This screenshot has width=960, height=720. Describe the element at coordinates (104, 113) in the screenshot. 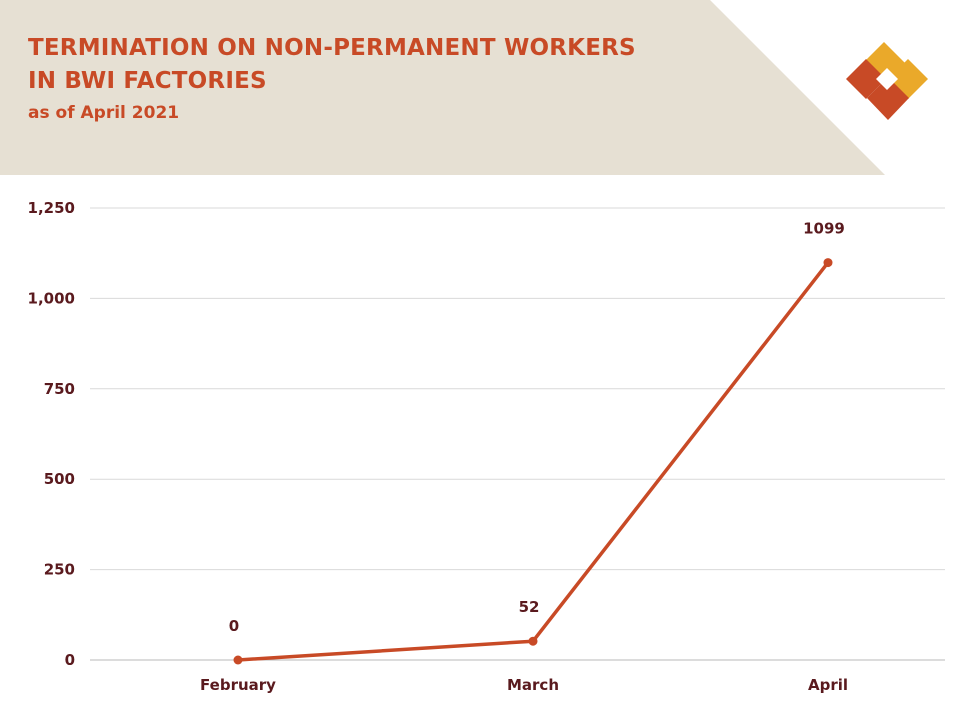

I see `chart-subtitle: as of April 2021` at that location.